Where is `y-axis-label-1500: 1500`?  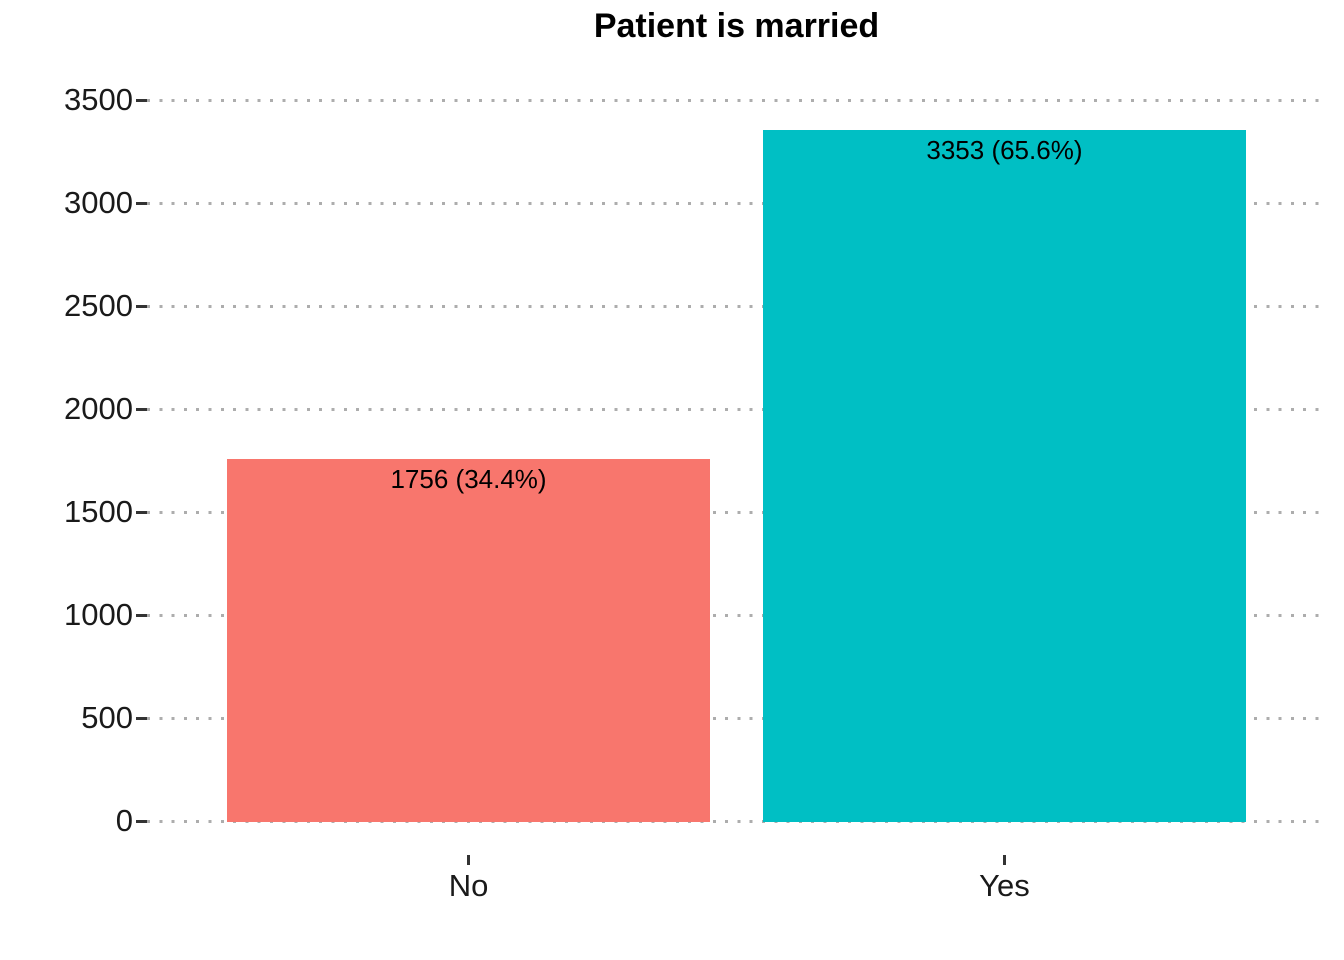
y-axis-label-1500: 1500 is located at coordinates (98, 511).